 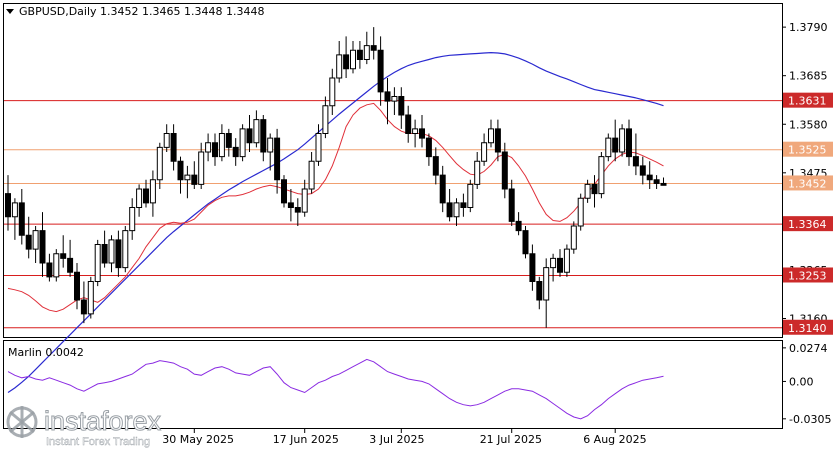 I want to click on level-tag-label: 1.3631, so click(x=807, y=101).